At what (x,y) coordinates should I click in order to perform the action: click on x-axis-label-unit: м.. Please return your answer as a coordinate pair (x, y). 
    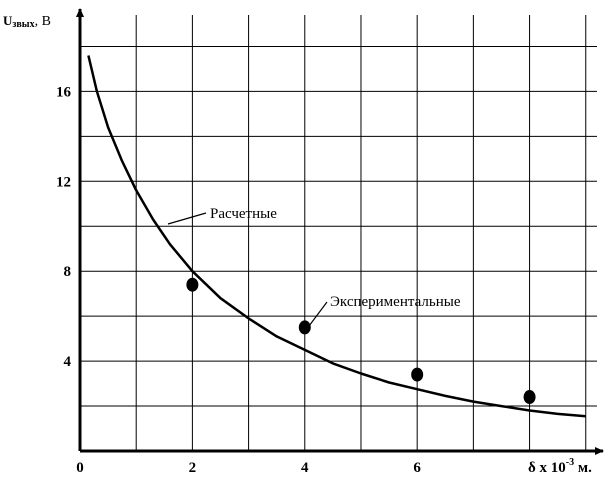
    Looking at the image, I should click on (583, 468).